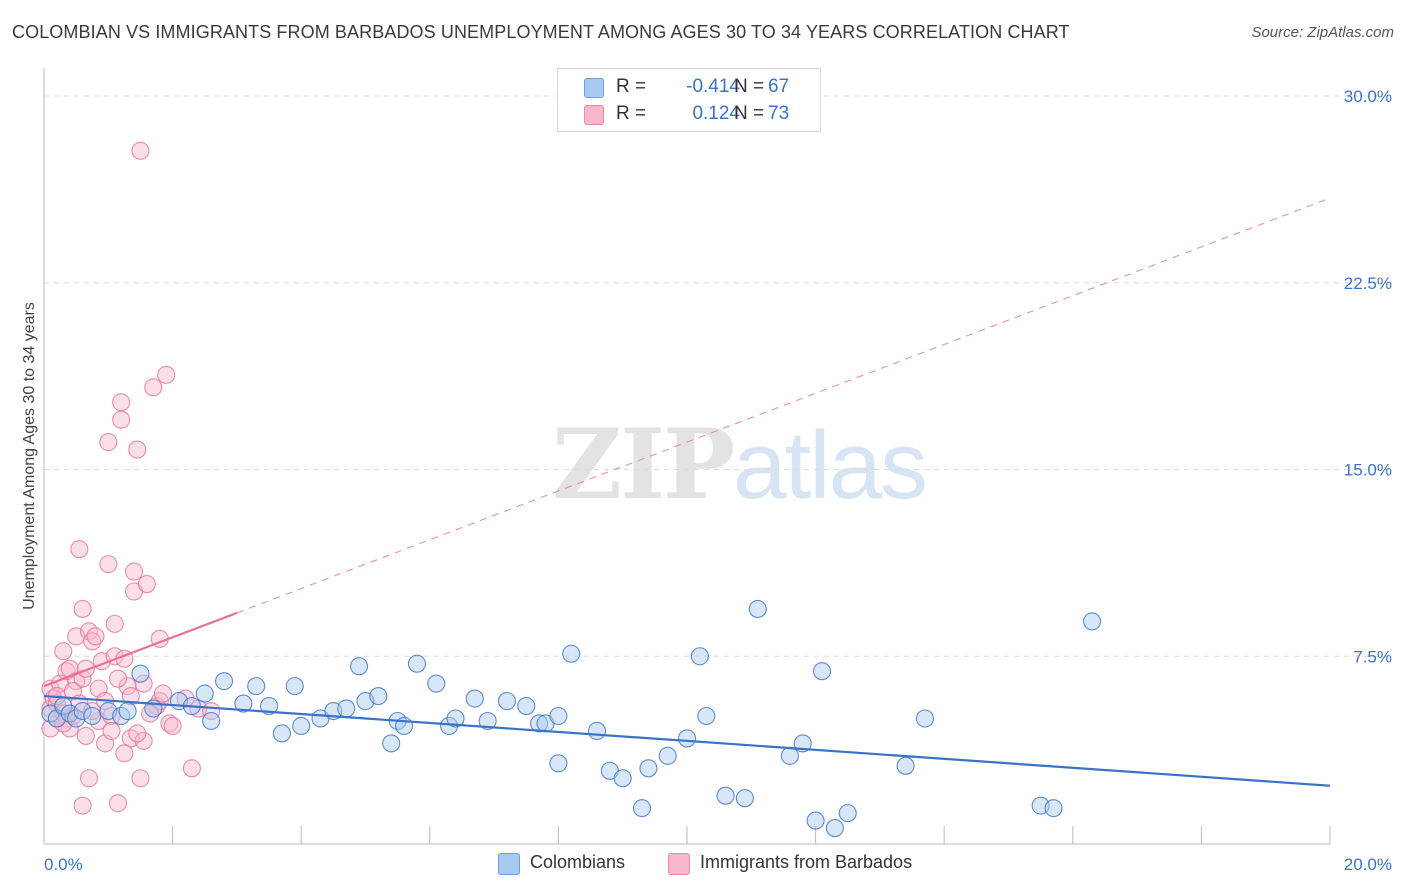 Image resolution: width=1406 pixels, height=892 pixels. I want to click on legend-r-value: -0.414, so click(713, 86).